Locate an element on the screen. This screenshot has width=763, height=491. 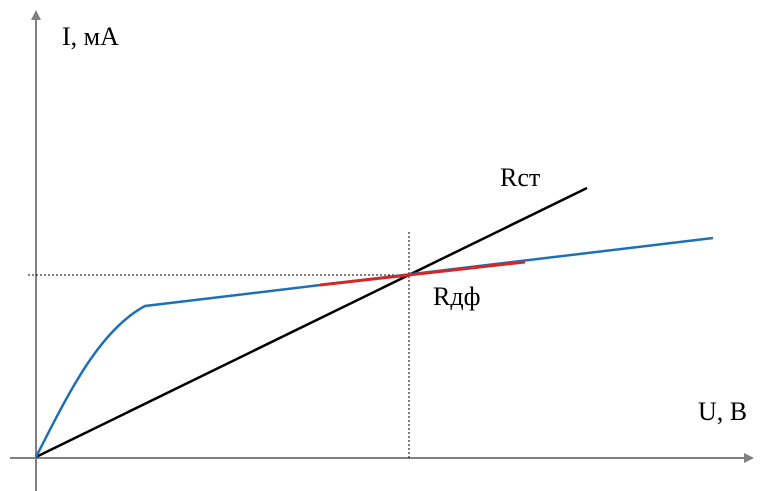
y-axis-label: I, мА is located at coordinates (90, 36).